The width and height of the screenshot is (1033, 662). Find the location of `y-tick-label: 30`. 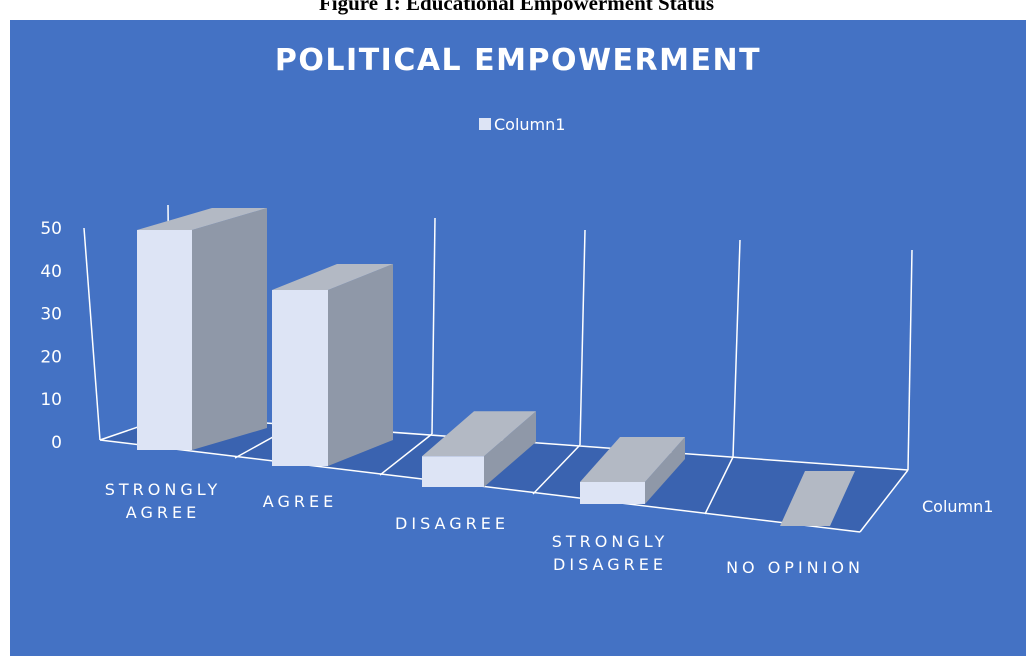

y-tick-label: 30 is located at coordinates (51, 315).